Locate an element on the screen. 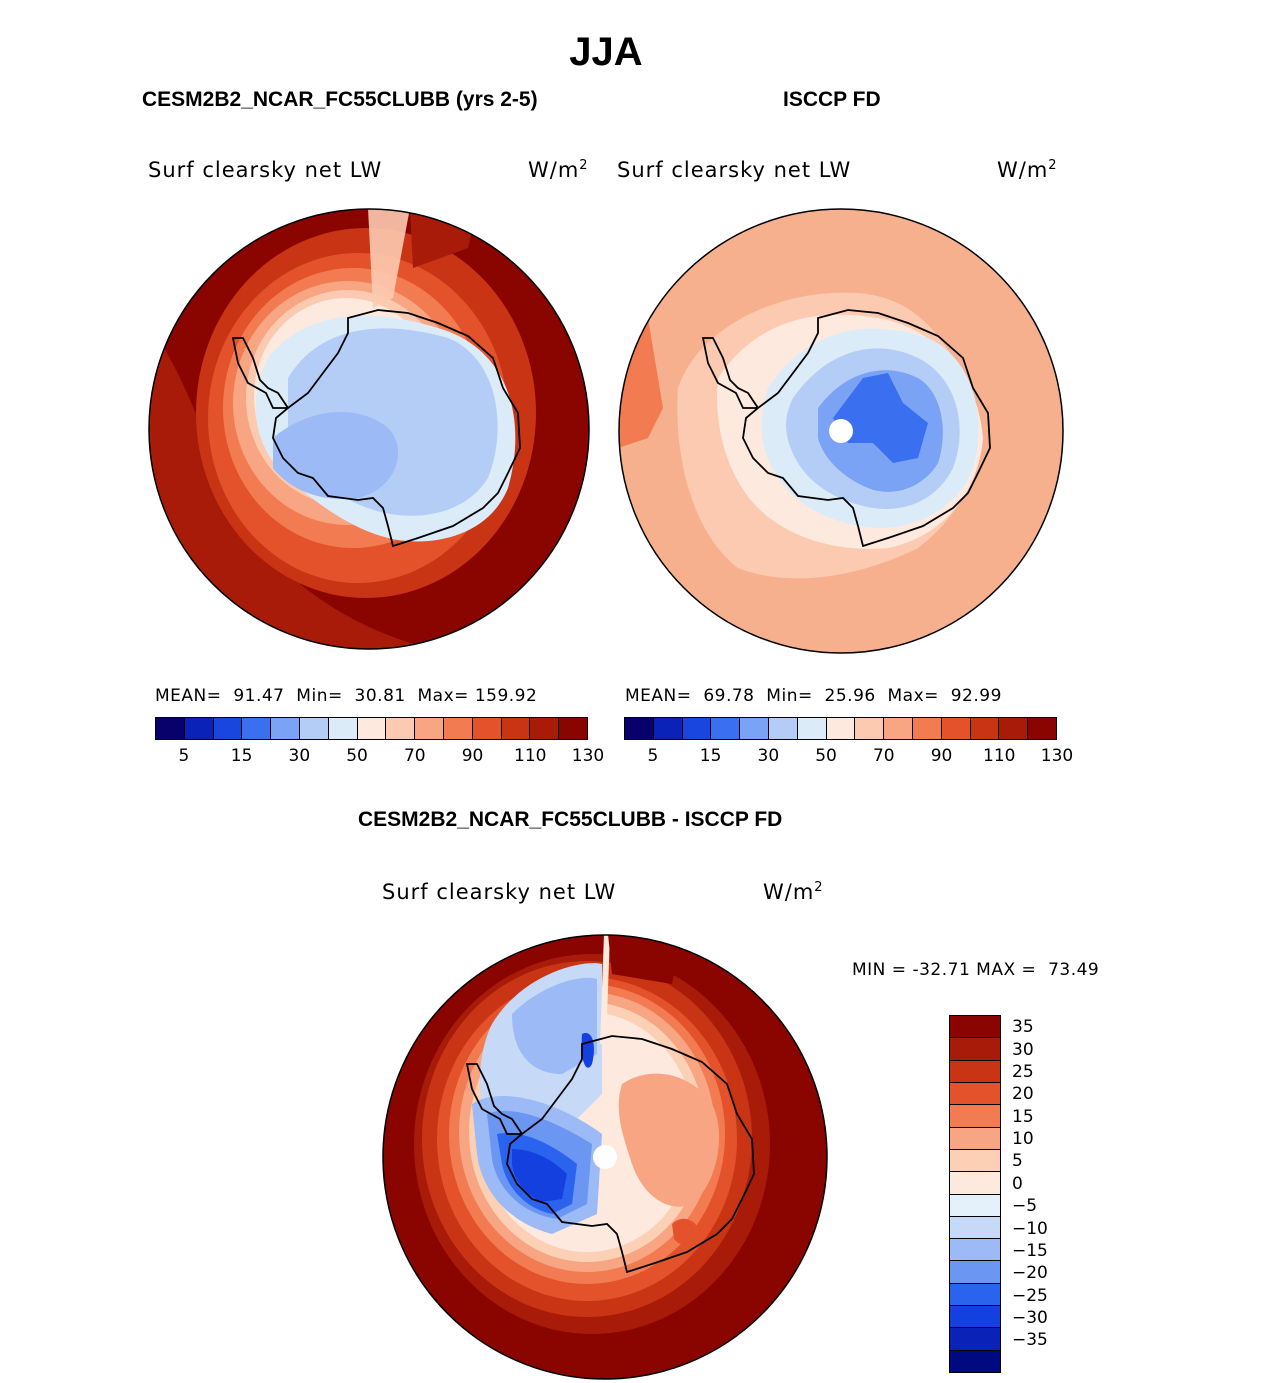  diff-colorbar-tick-label: −20 is located at coordinates (1030, 1273).